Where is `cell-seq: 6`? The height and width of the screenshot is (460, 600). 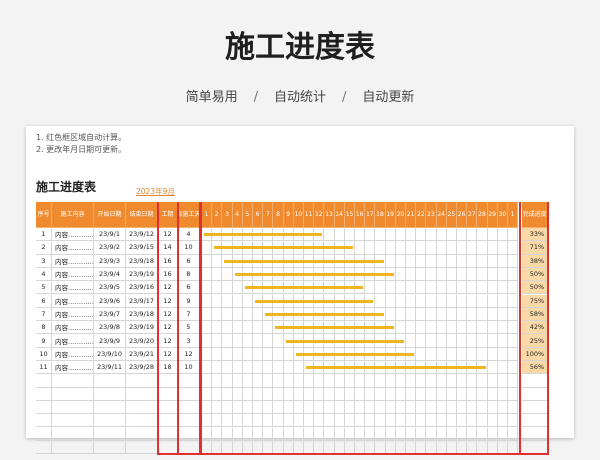 cell-seq: 6 is located at coordinates (44, 301).